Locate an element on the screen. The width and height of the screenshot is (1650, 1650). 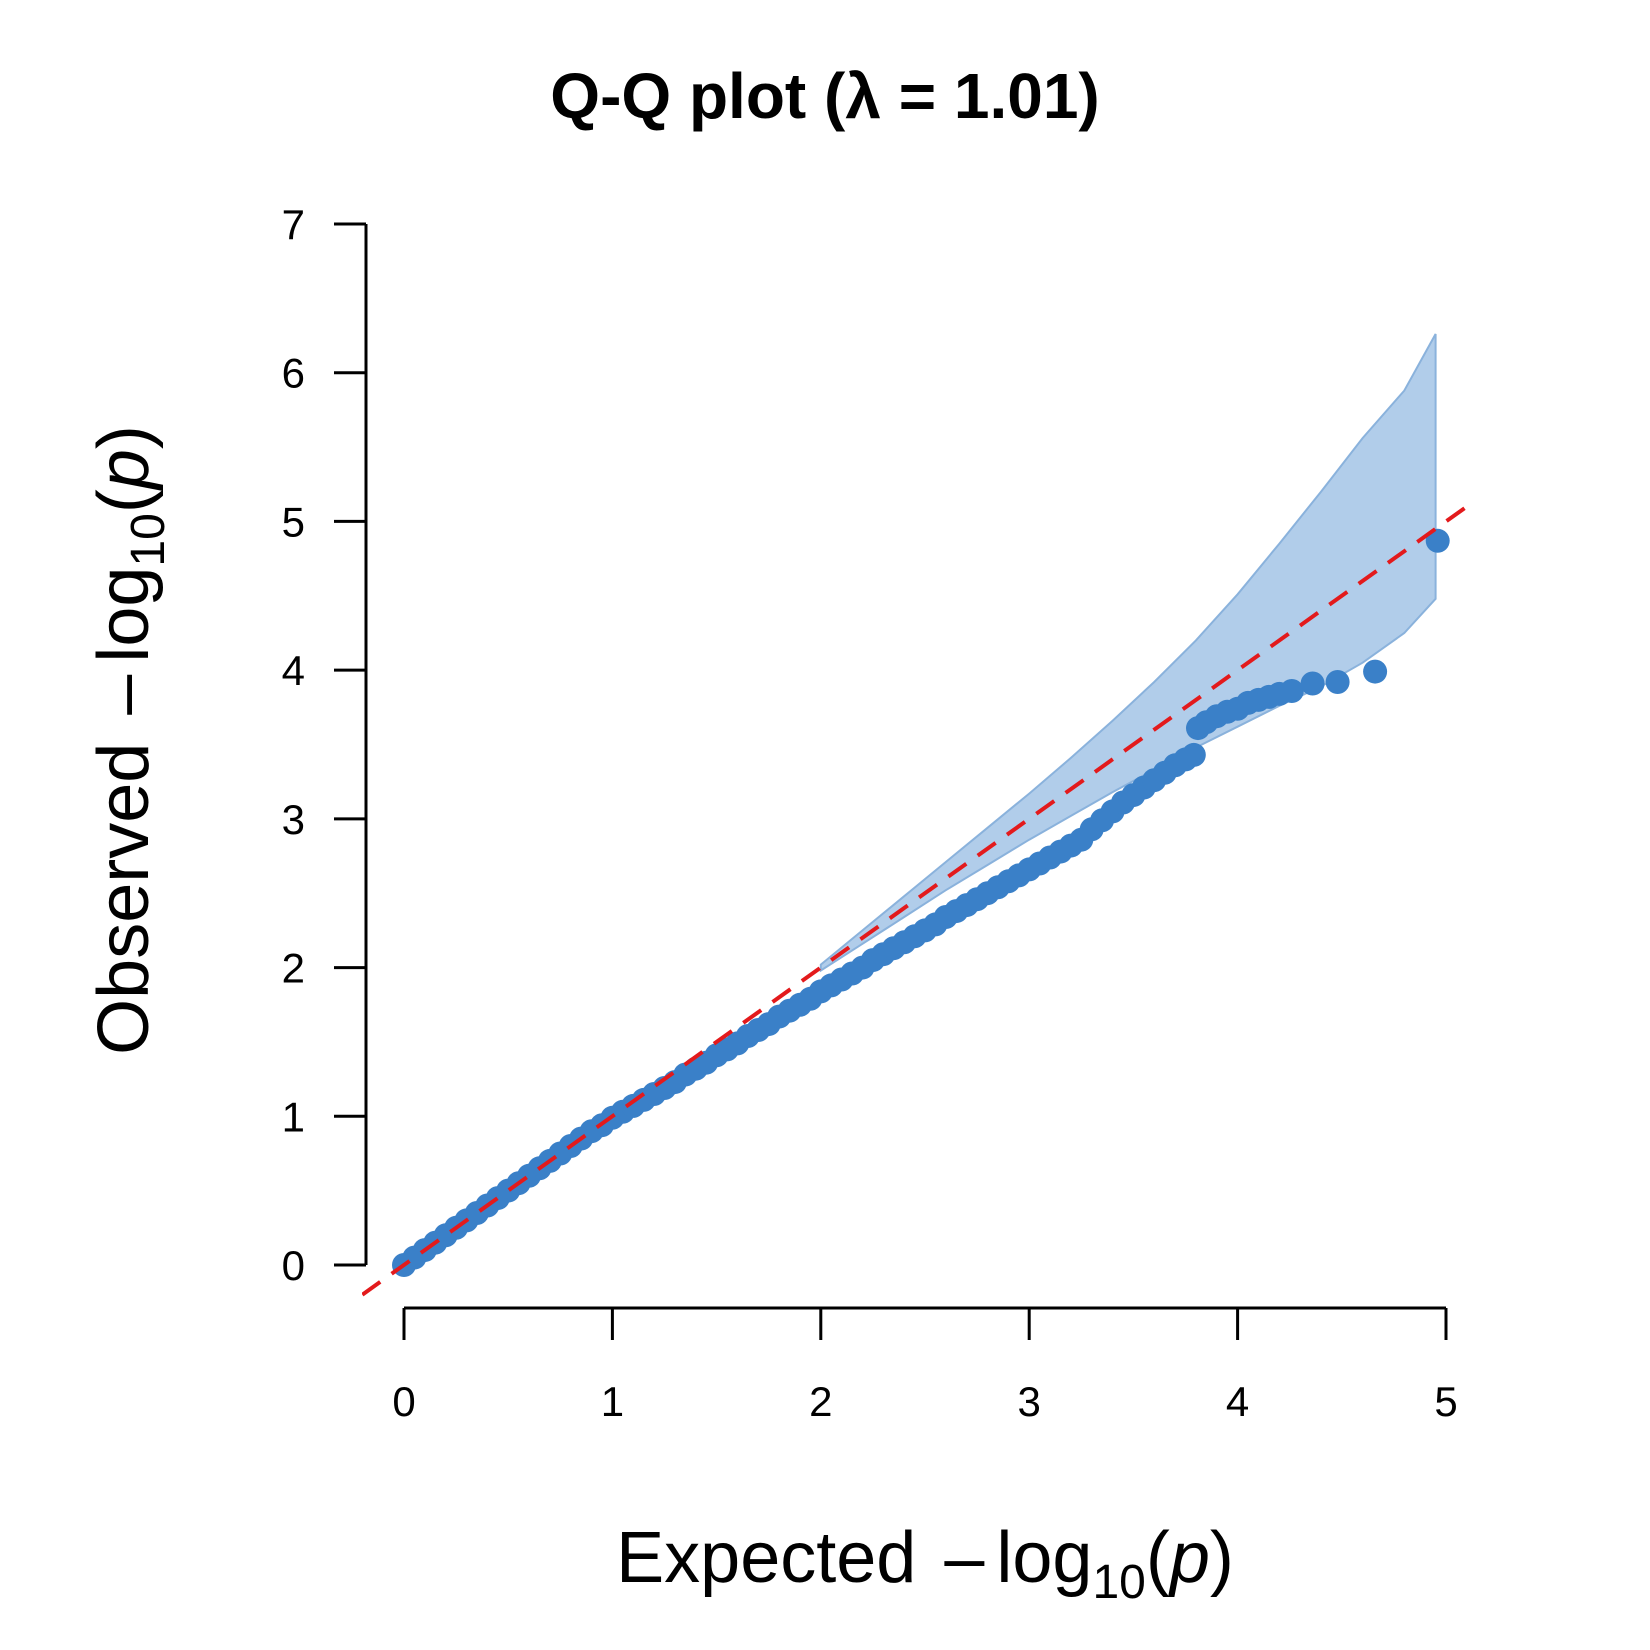
x-axis-label-sub: 10 is located at coordinates (1118, 1582).